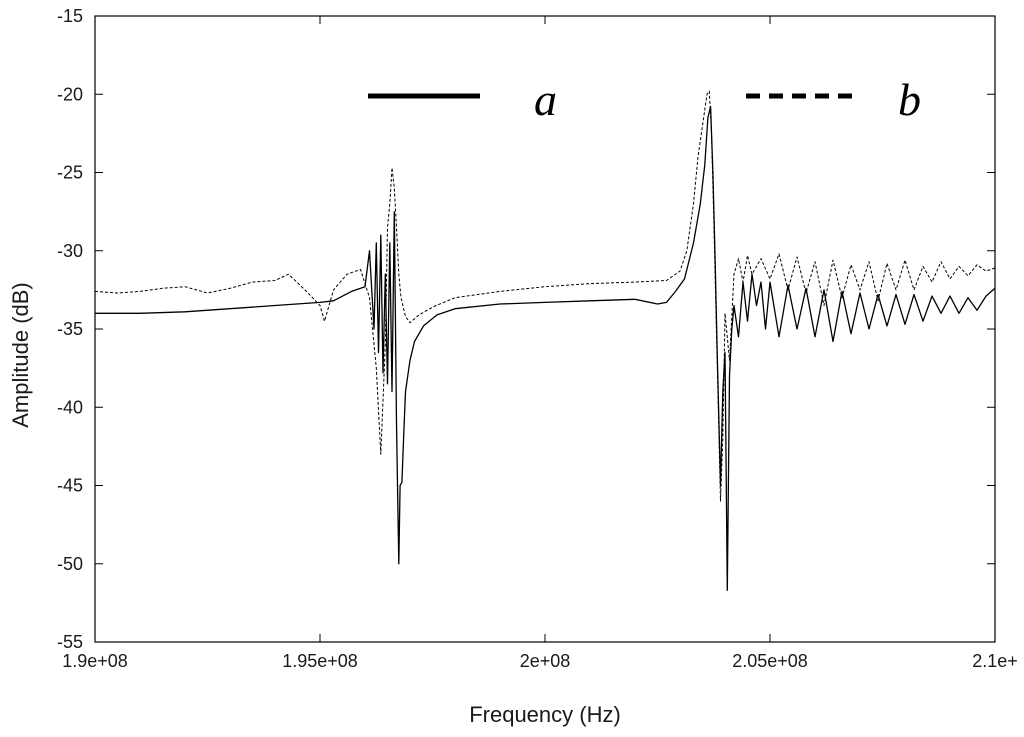  I want to click on y-tick-label: -15, so click(70, 16).